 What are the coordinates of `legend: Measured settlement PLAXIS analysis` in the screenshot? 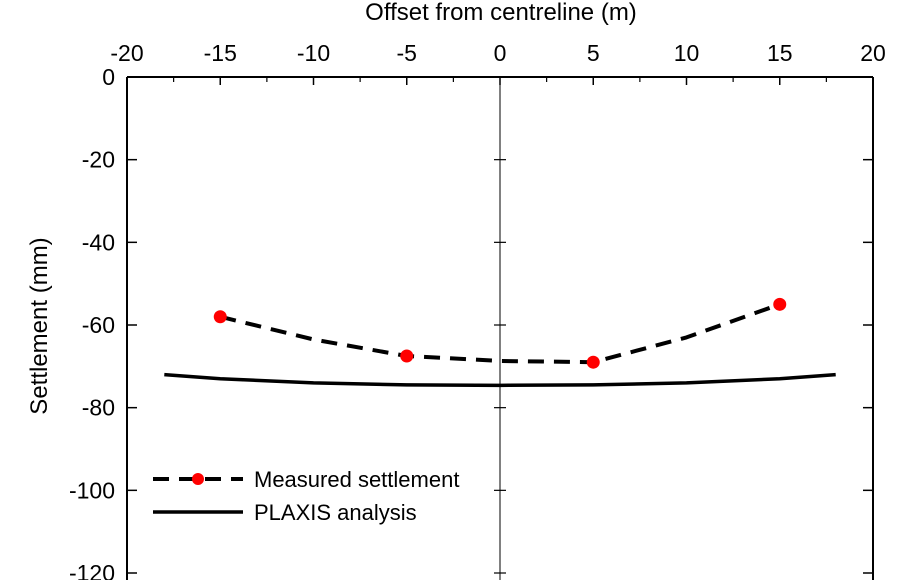 It's located at (306, 496).